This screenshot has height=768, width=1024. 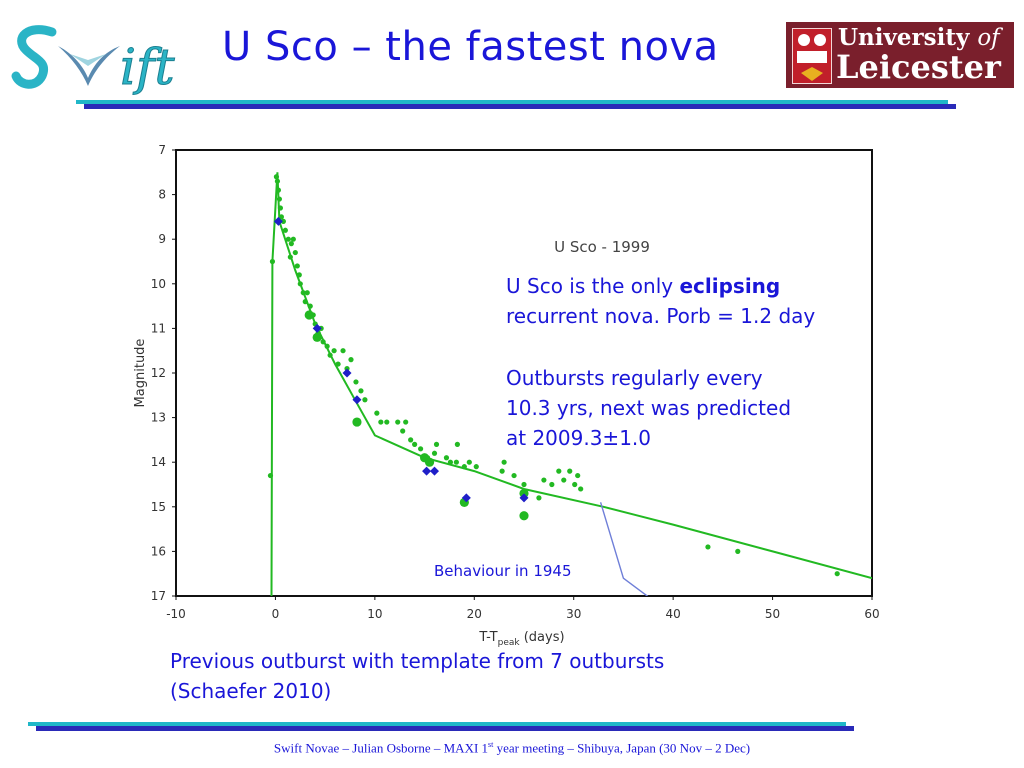 I want to click on y-tick-label: 14, so click(x=158, y=462).